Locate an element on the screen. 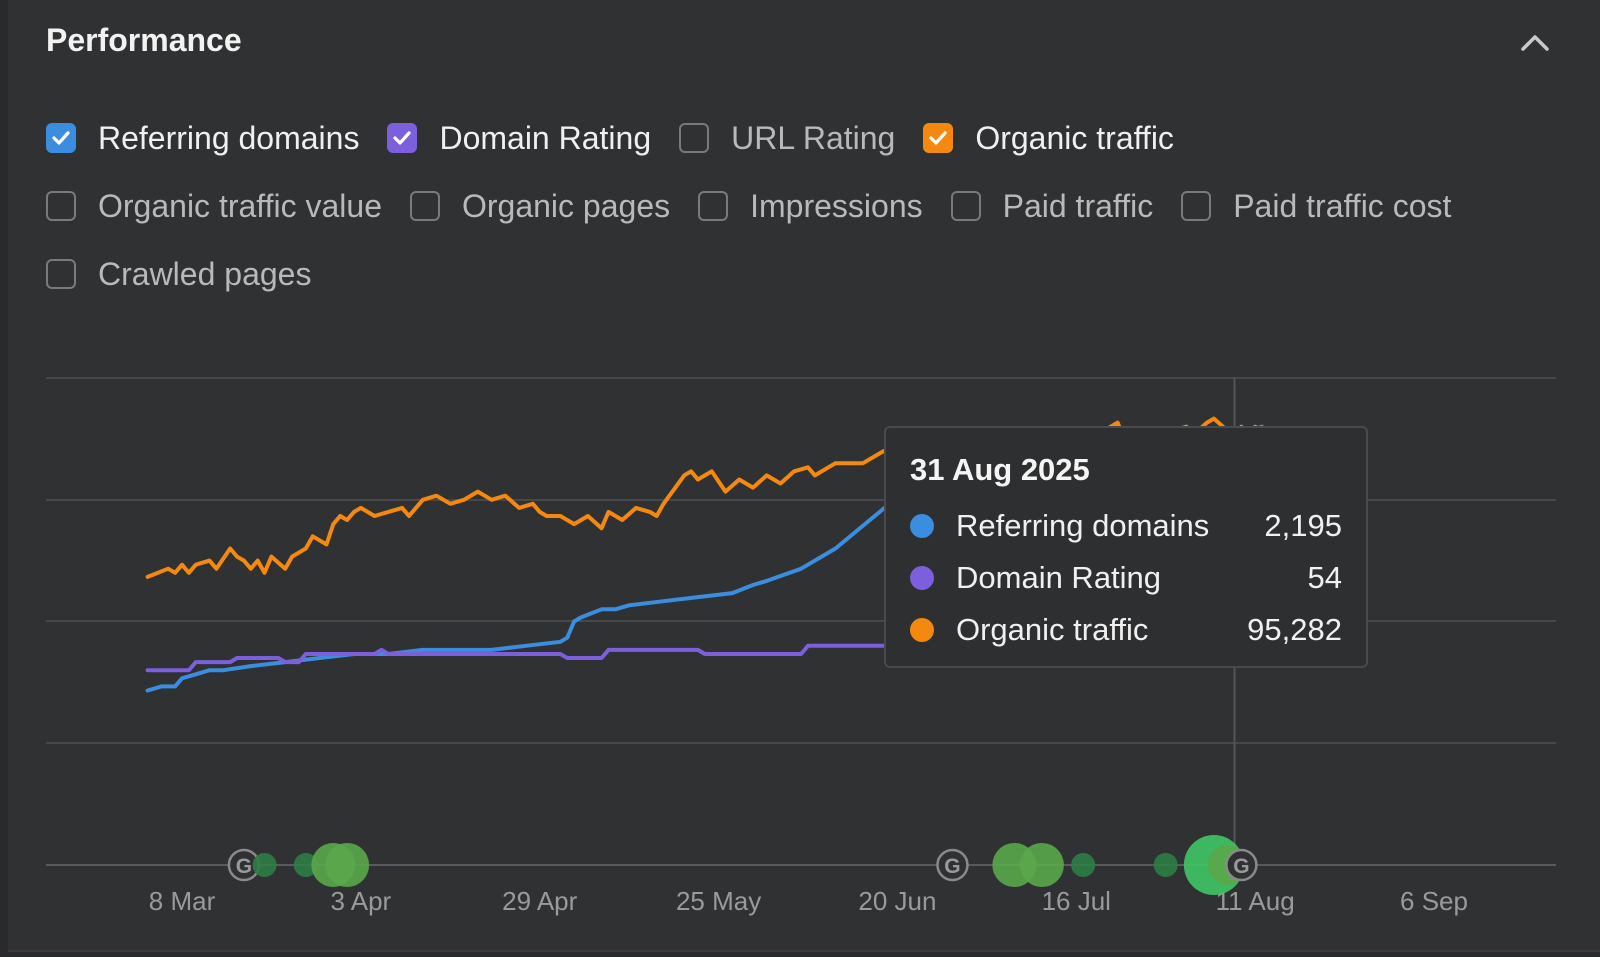  tooltip-series-value: 95,282 is located at coordinates (1294, 629).